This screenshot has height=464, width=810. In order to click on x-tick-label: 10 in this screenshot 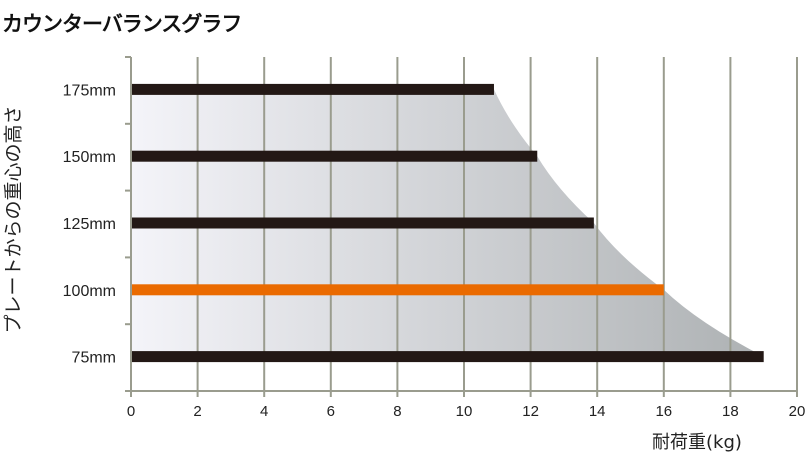, I will do `click(464, 411)`.